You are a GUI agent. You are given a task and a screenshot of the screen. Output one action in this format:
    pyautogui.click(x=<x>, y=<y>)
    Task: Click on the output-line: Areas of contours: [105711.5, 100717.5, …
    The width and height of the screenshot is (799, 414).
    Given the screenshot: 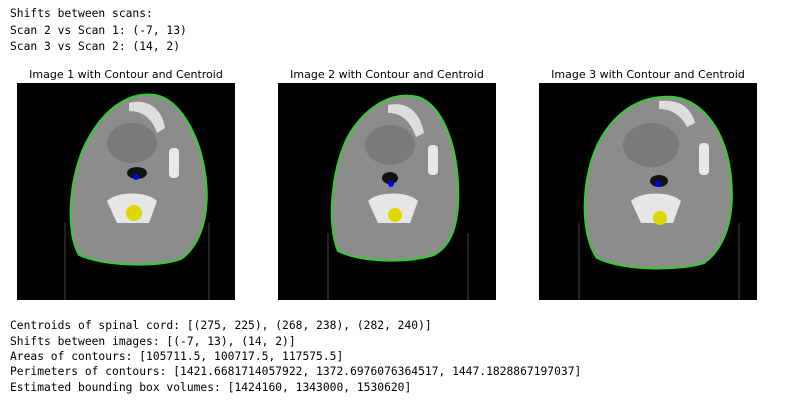 What is the action you would take?
    pyautogui.click(x=177, y=356)
    